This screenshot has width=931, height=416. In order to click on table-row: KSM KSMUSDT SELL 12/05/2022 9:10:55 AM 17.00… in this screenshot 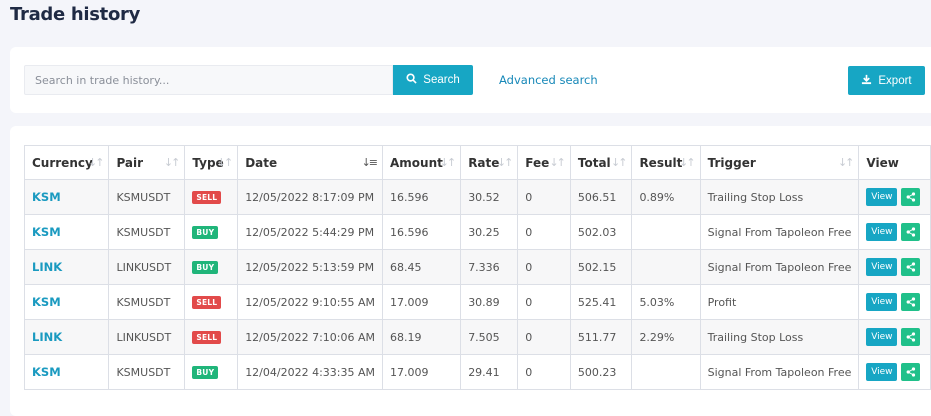, I will do `click(477, 302)`.